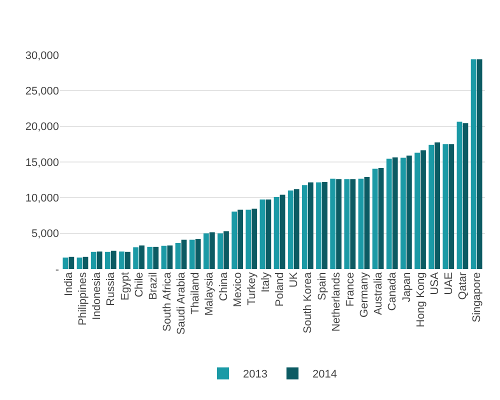 The height and width of the screenshot is (400, 500). I want to click on x-tick-label: Turkey, so click(252, 289).